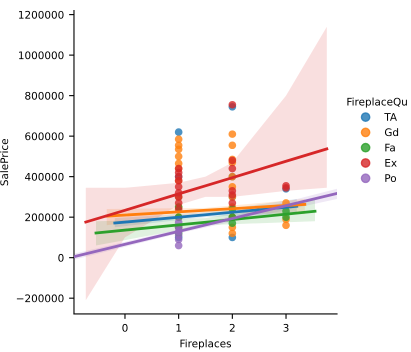  What do you see at coordinates (390, 178) in the screenshot?
I see `legend-label: Po` at bounding box center [390, 178].